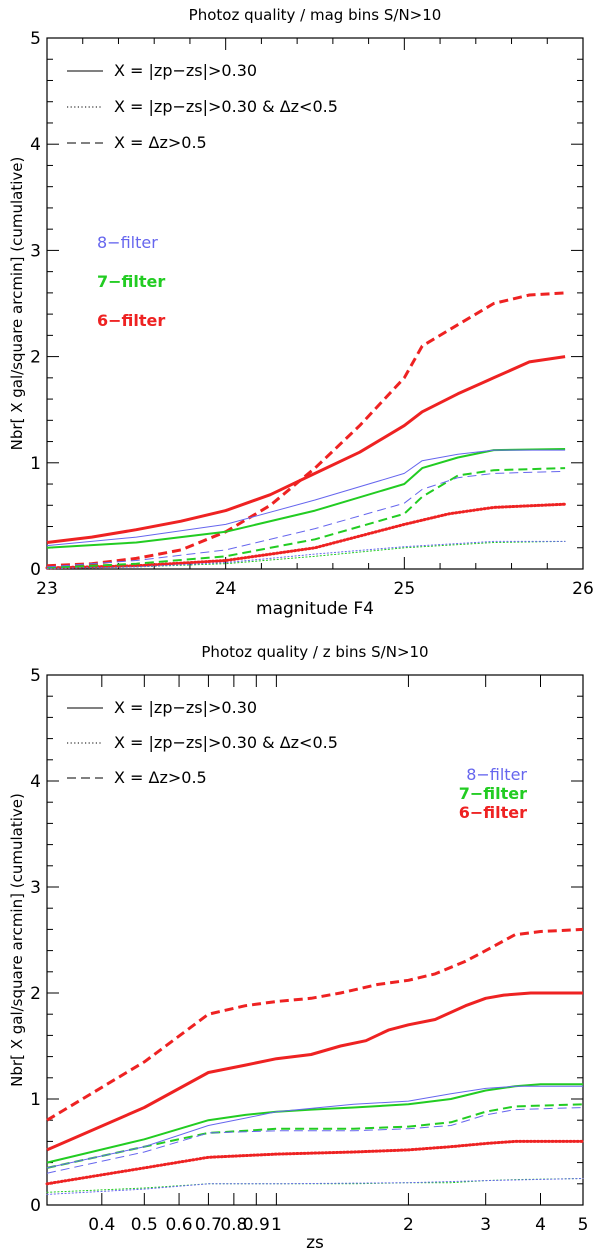 This screenshot has height=1250, width=600. What do you see at coordinates (256, 1225) in the screenshot?
I see `x-tick-label: 0.9` at bounding box center [256, 1225].